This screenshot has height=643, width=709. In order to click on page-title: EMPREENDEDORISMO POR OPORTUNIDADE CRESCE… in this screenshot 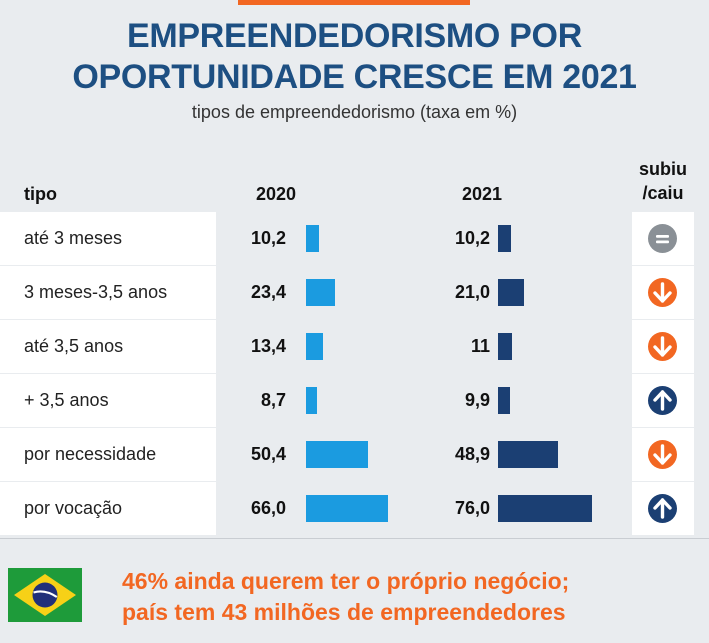, I will do `click(354, 57)`.